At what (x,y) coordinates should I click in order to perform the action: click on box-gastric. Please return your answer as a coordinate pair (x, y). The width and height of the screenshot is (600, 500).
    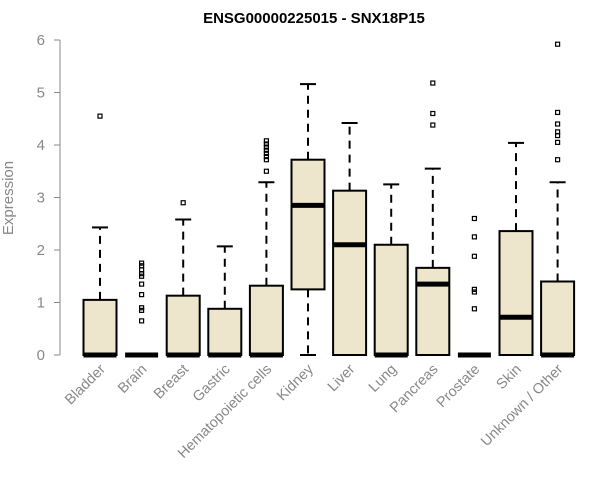
    Looking at the image, I should click on (225, 301).